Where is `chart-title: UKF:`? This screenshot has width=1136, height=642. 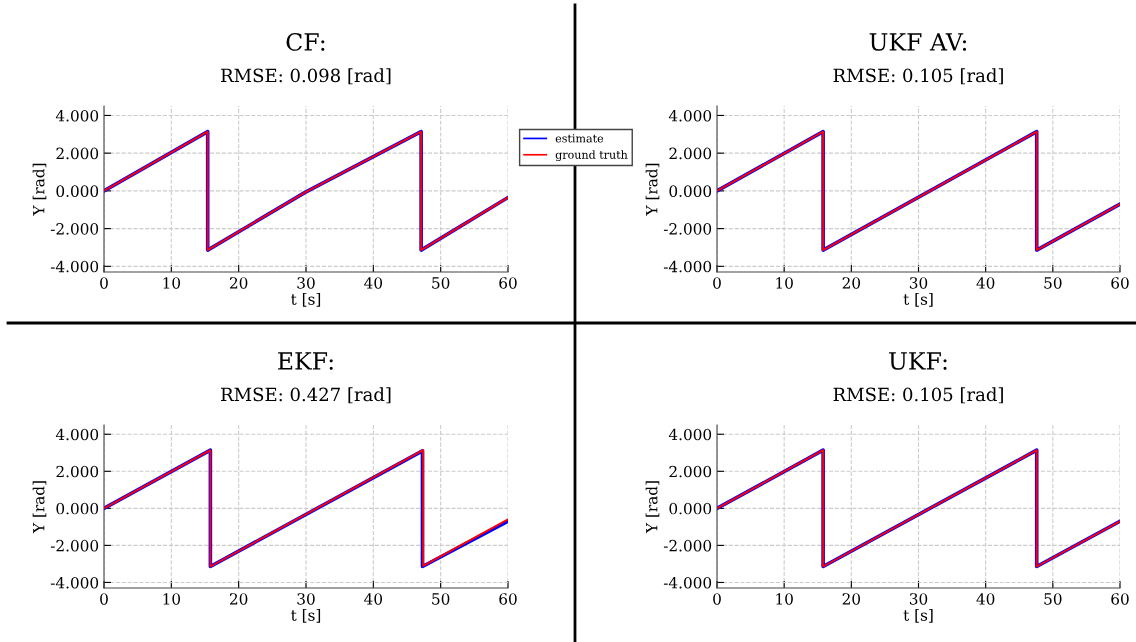
chart-title: UKF: is located at coordinates (918, 361).